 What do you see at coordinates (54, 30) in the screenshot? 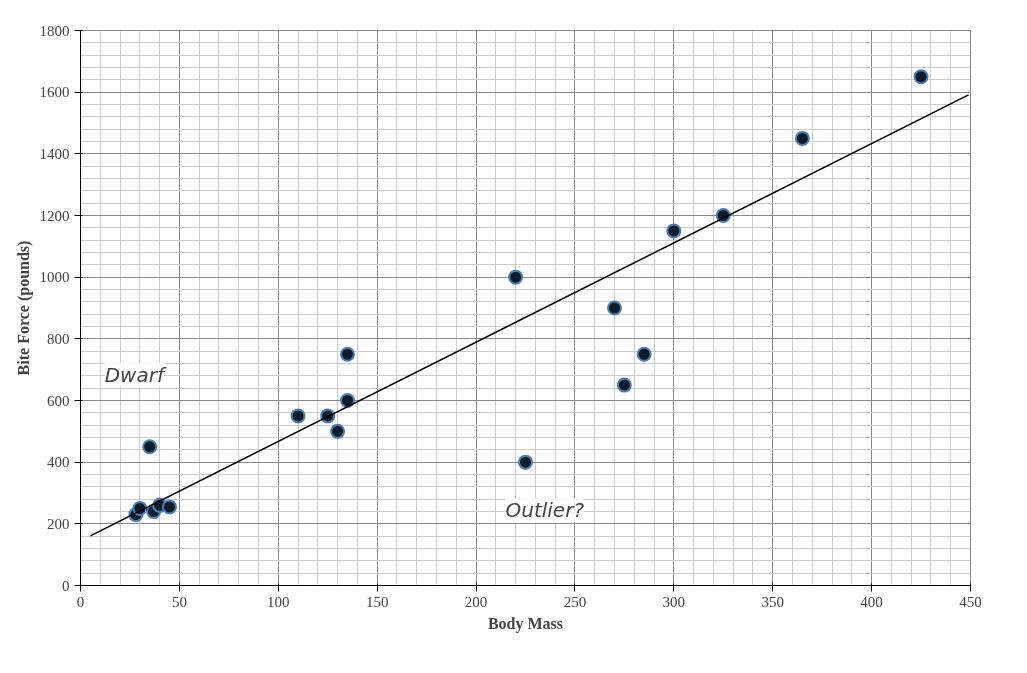
I see `y-tick-label: 1800` at bounding box center [54, 30].